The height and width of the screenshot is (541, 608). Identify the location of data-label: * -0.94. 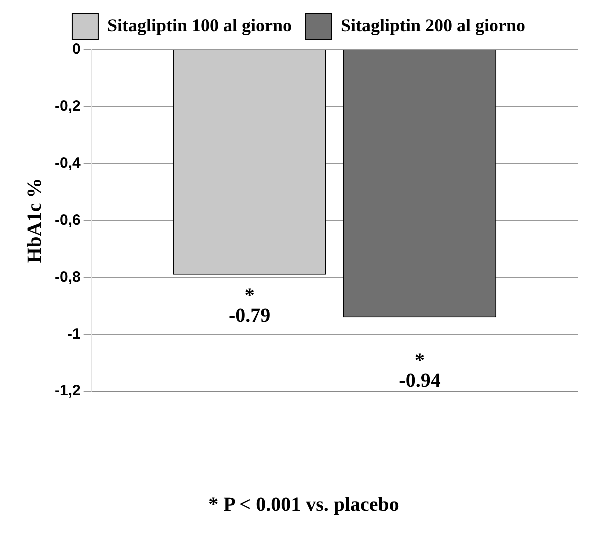
(420, 371).